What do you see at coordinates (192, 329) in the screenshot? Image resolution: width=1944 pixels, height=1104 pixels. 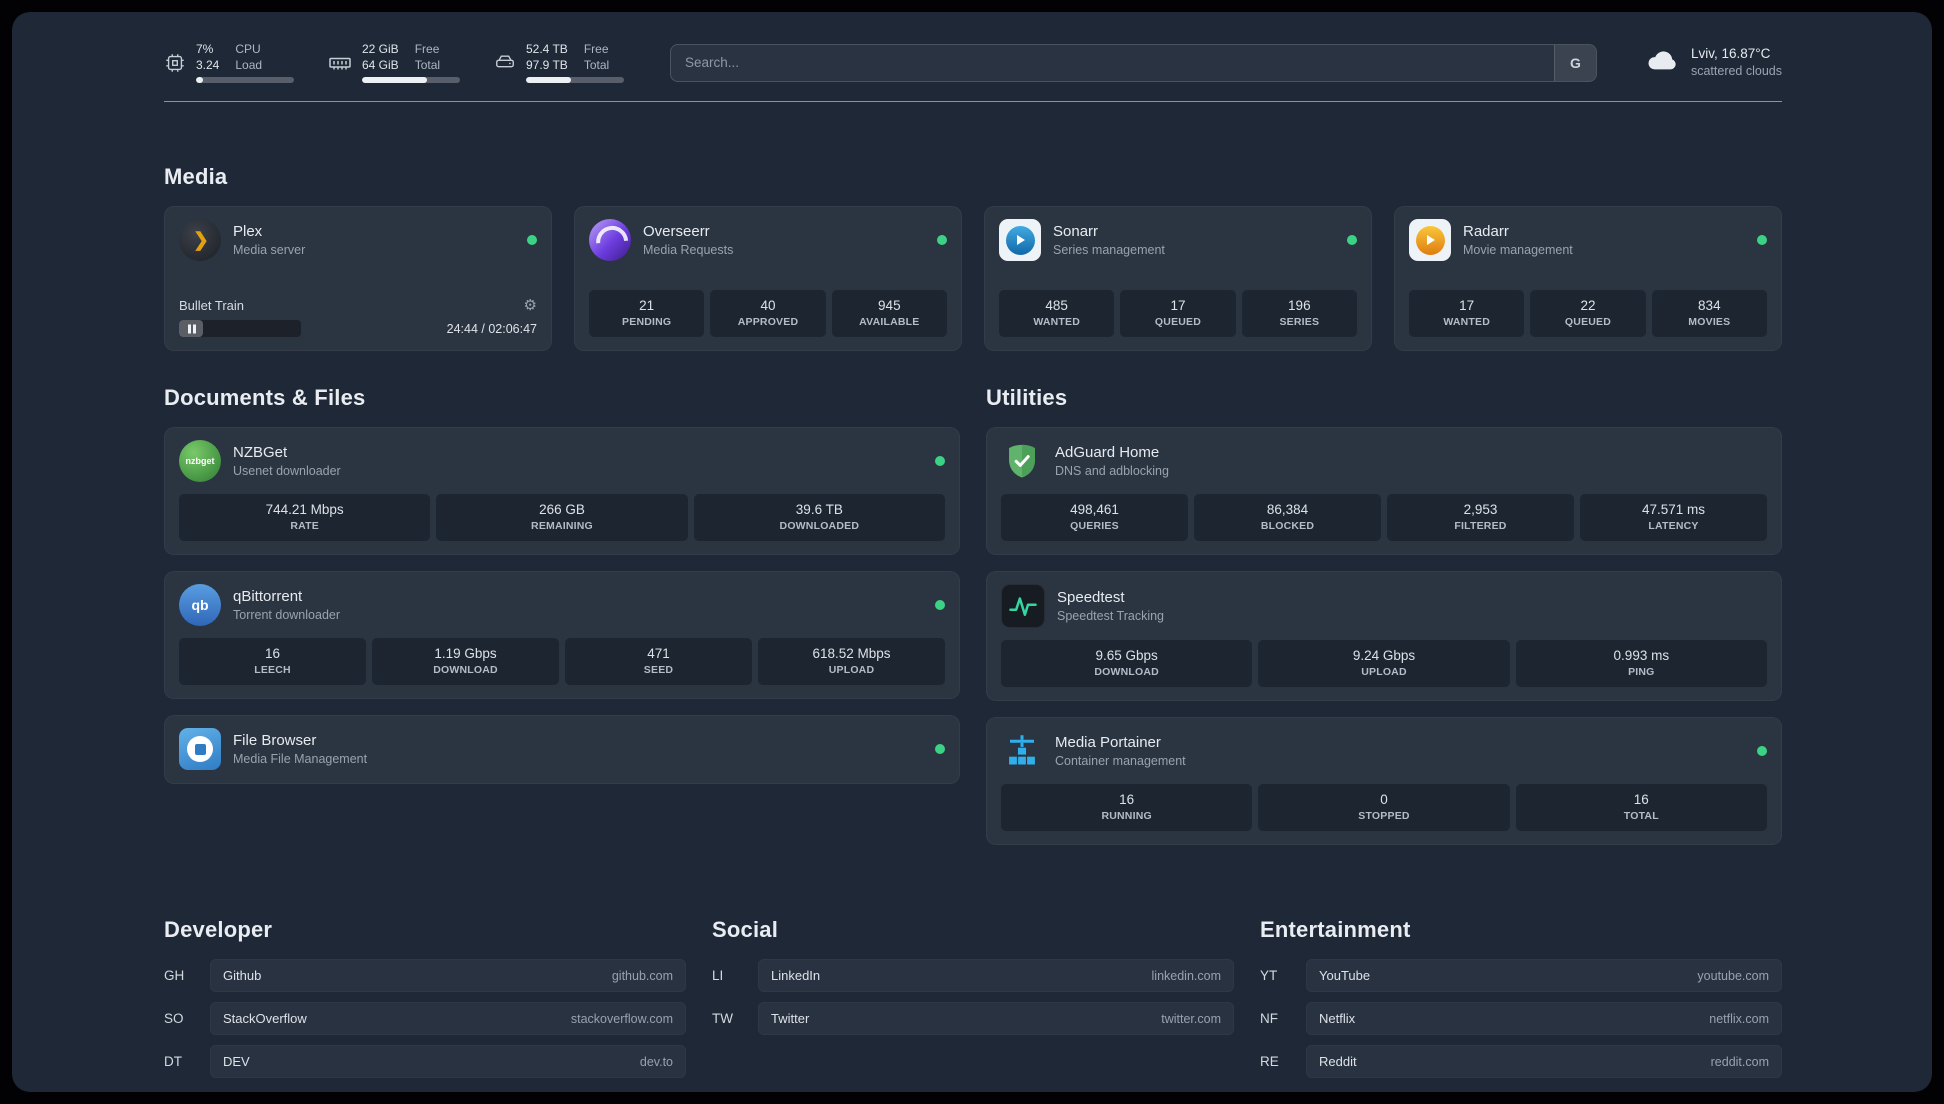 I see `pause-icon` at bounding box center [192, 329].